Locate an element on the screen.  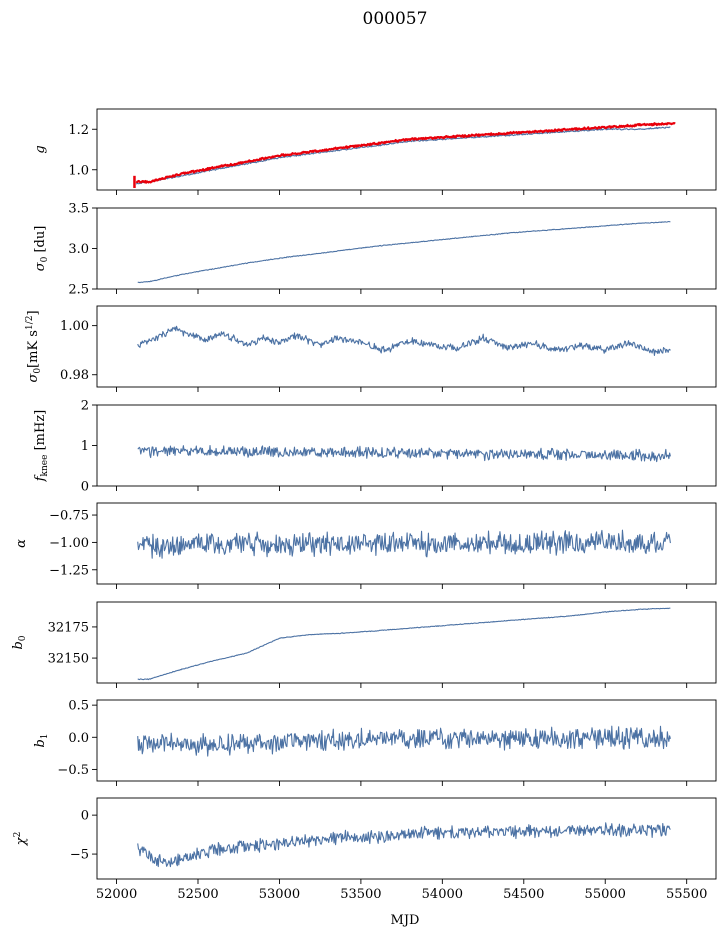
figure-title: 000057 is located at coordinates (395, 19).